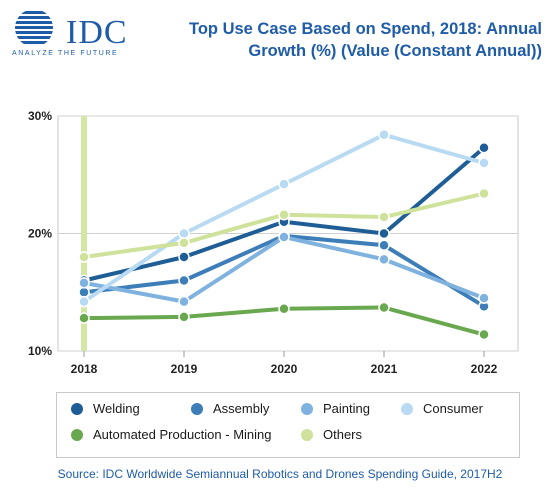 Image resolution: width=560 pixels, height=496 pixels. What do you see at coordinates (84, 233) in the screenshot?
I see `category-highlight-band` at bounding box center [84, 233].